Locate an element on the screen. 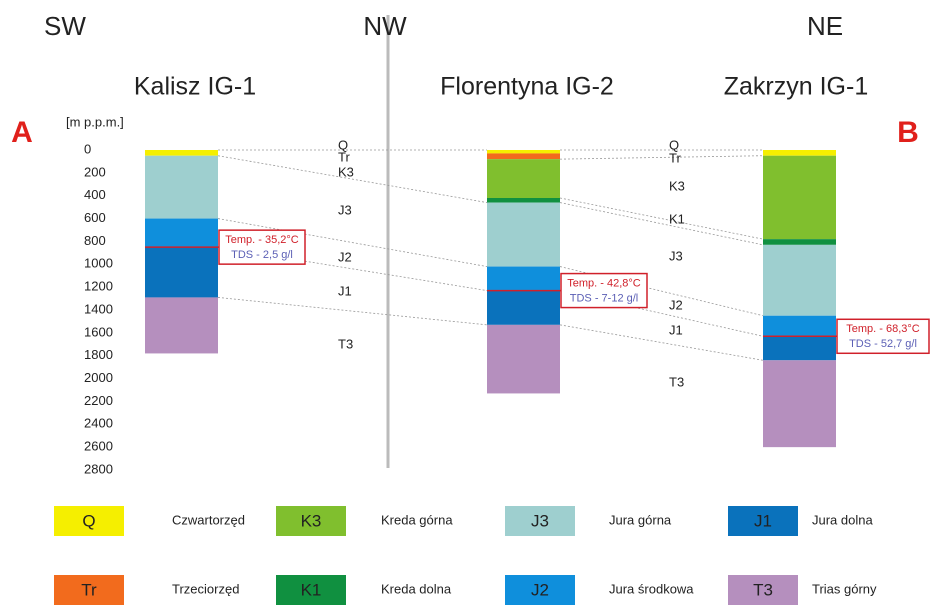  legend-name: Jura górna is located at coordinates (640, 519).